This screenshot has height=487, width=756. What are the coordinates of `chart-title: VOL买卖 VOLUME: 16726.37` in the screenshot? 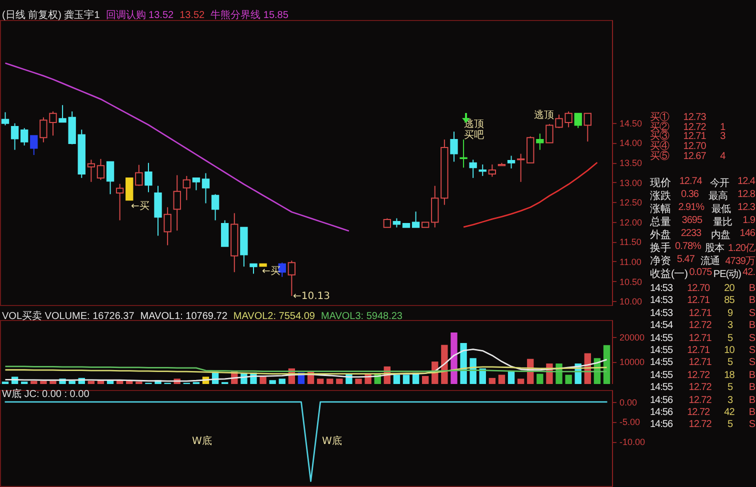 It's located at (68, 316).